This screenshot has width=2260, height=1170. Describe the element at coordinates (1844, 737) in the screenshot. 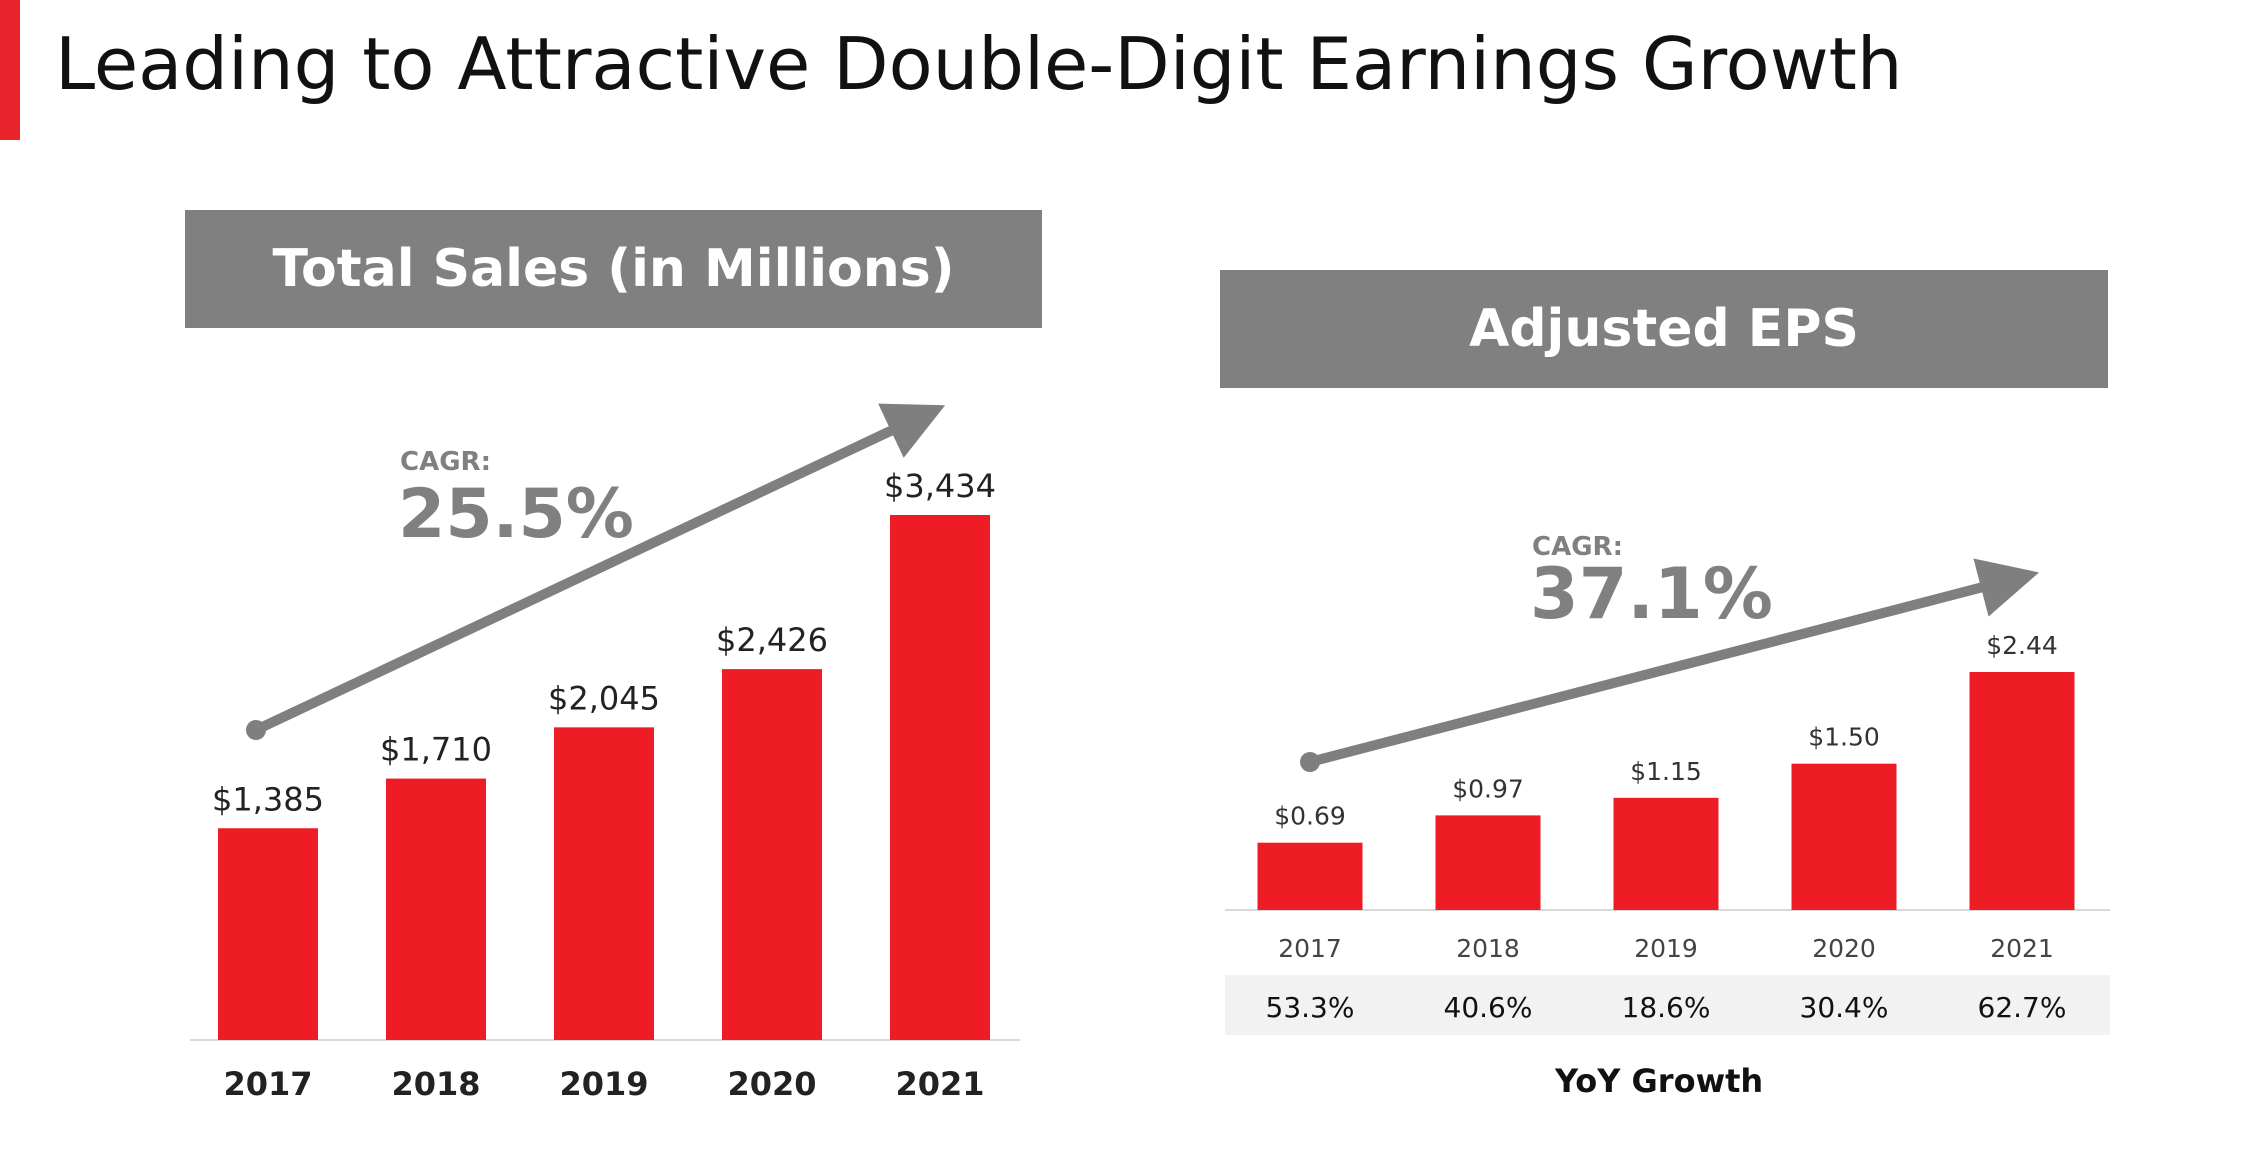

I see `data-label: $1.50` at that location.